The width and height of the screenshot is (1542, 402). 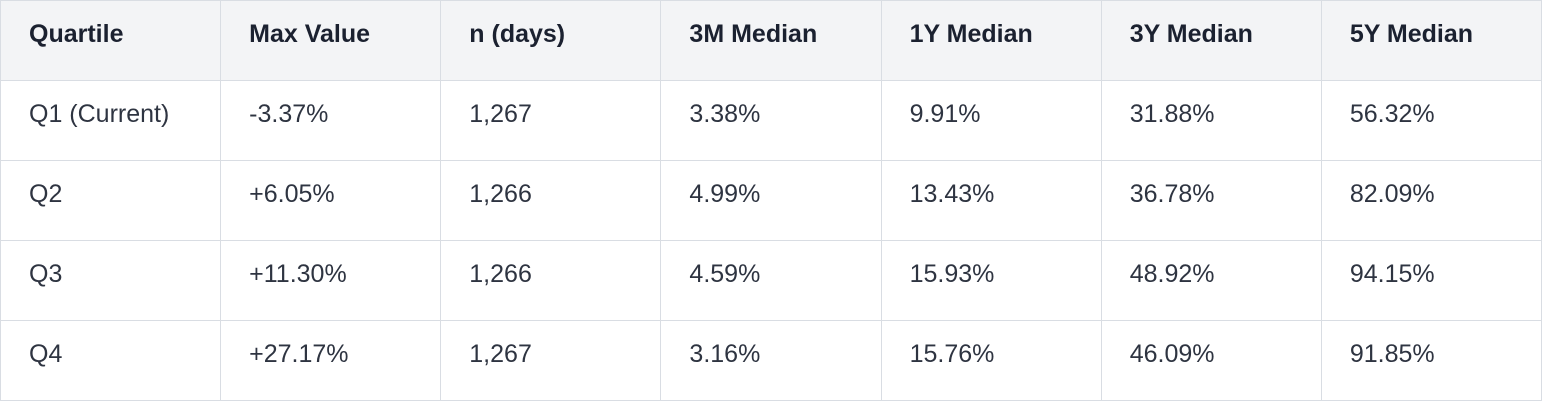 I want to click on header-cell: 3M Median, so click(x=771, y=40).